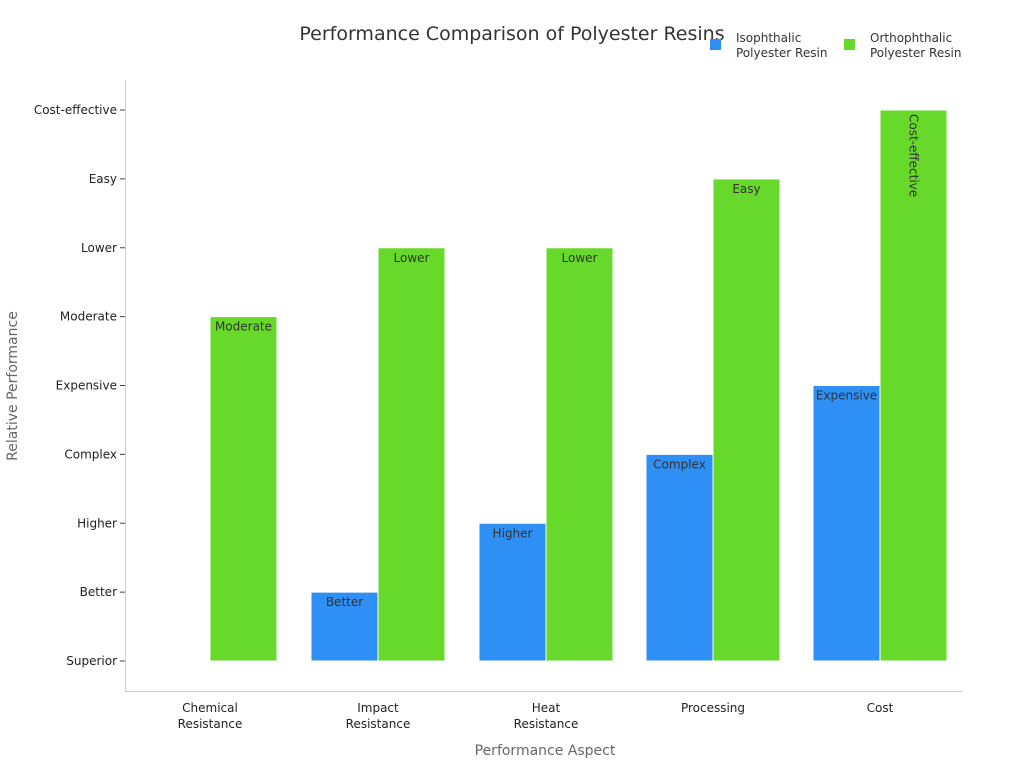  I want to click on y-tick-label: Lower, so click(99, 248).